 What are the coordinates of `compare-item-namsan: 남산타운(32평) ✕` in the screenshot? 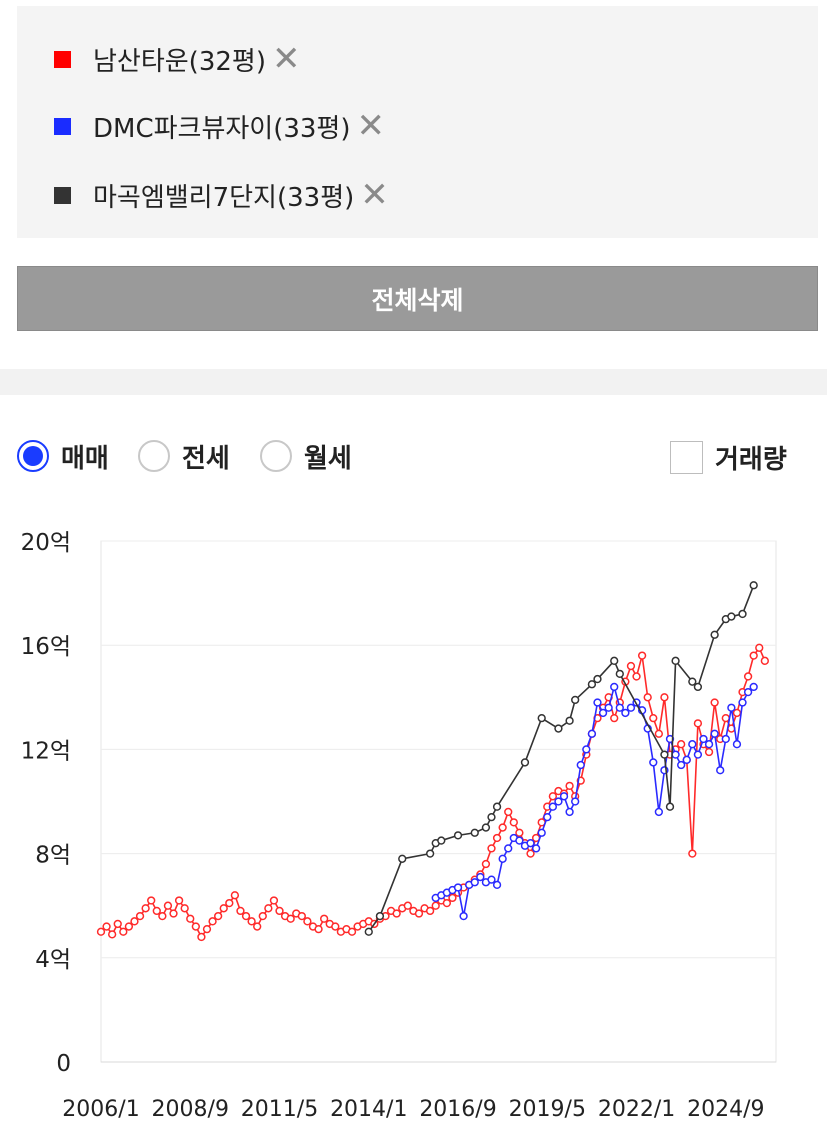 It's located at (177, 59).